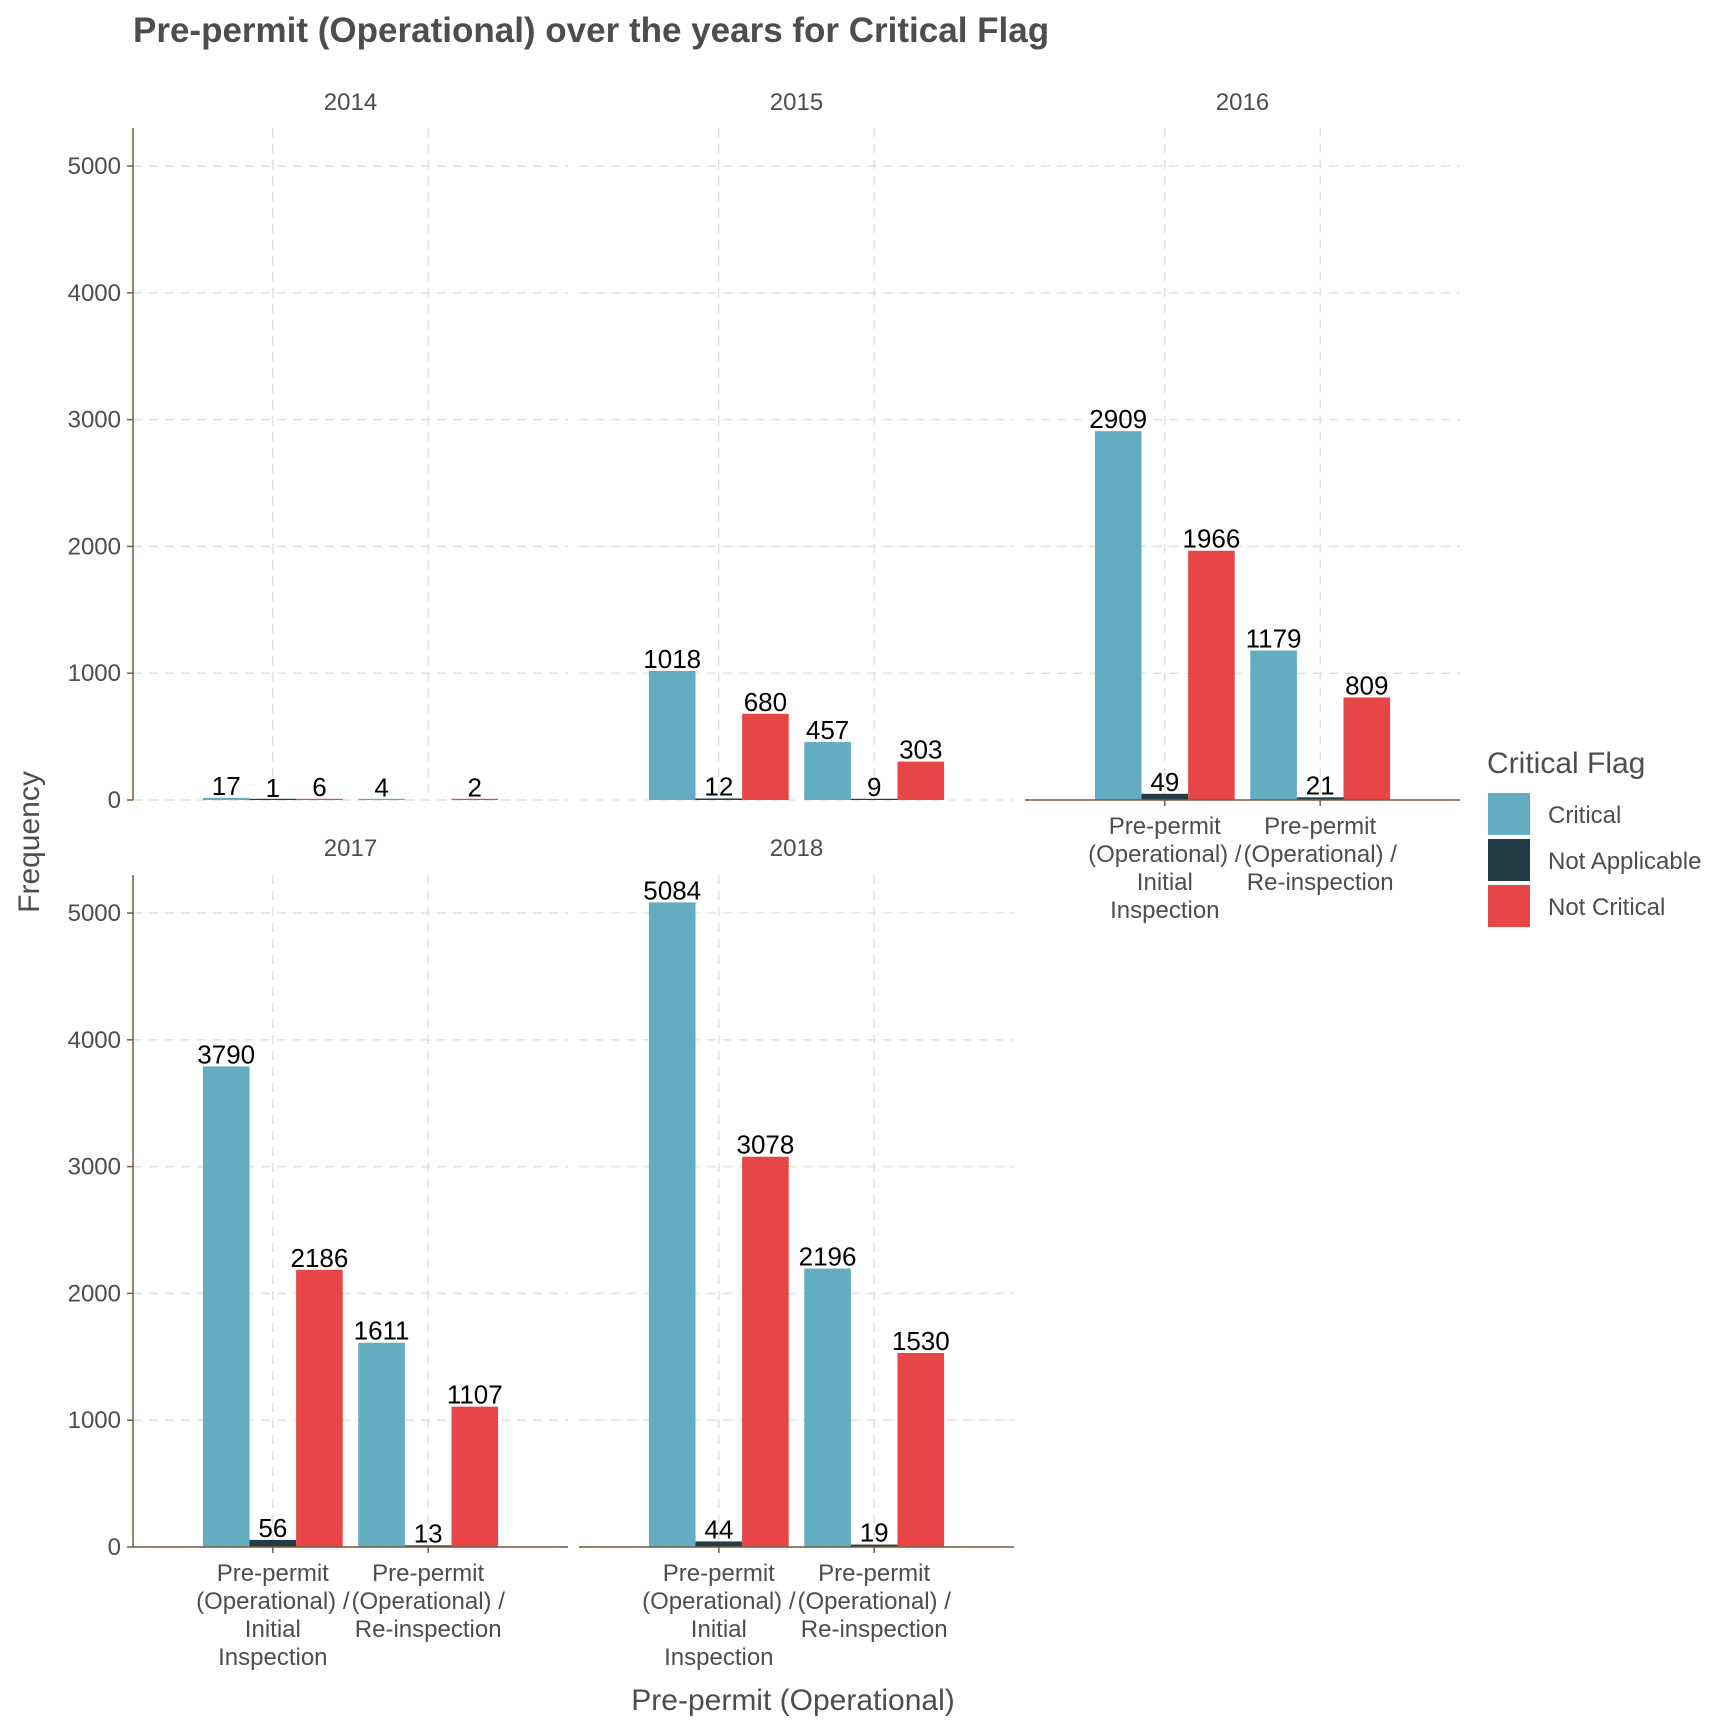  What do you see at coordinates (1242, 102) in the screenshot?
I see `facet-label-2016: 2016` at bounding box center [1242, 102].